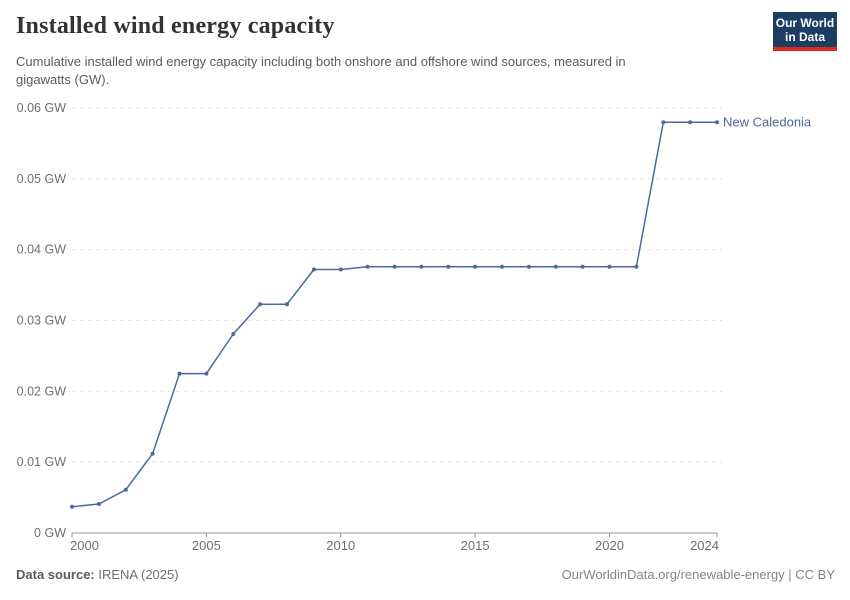 This screenshot has height=600, width=850. Describe the element at coordinates (42, 462) in the screenshot. I see `y-axis-label-0.01-gw: 0.01 GW` at that location.